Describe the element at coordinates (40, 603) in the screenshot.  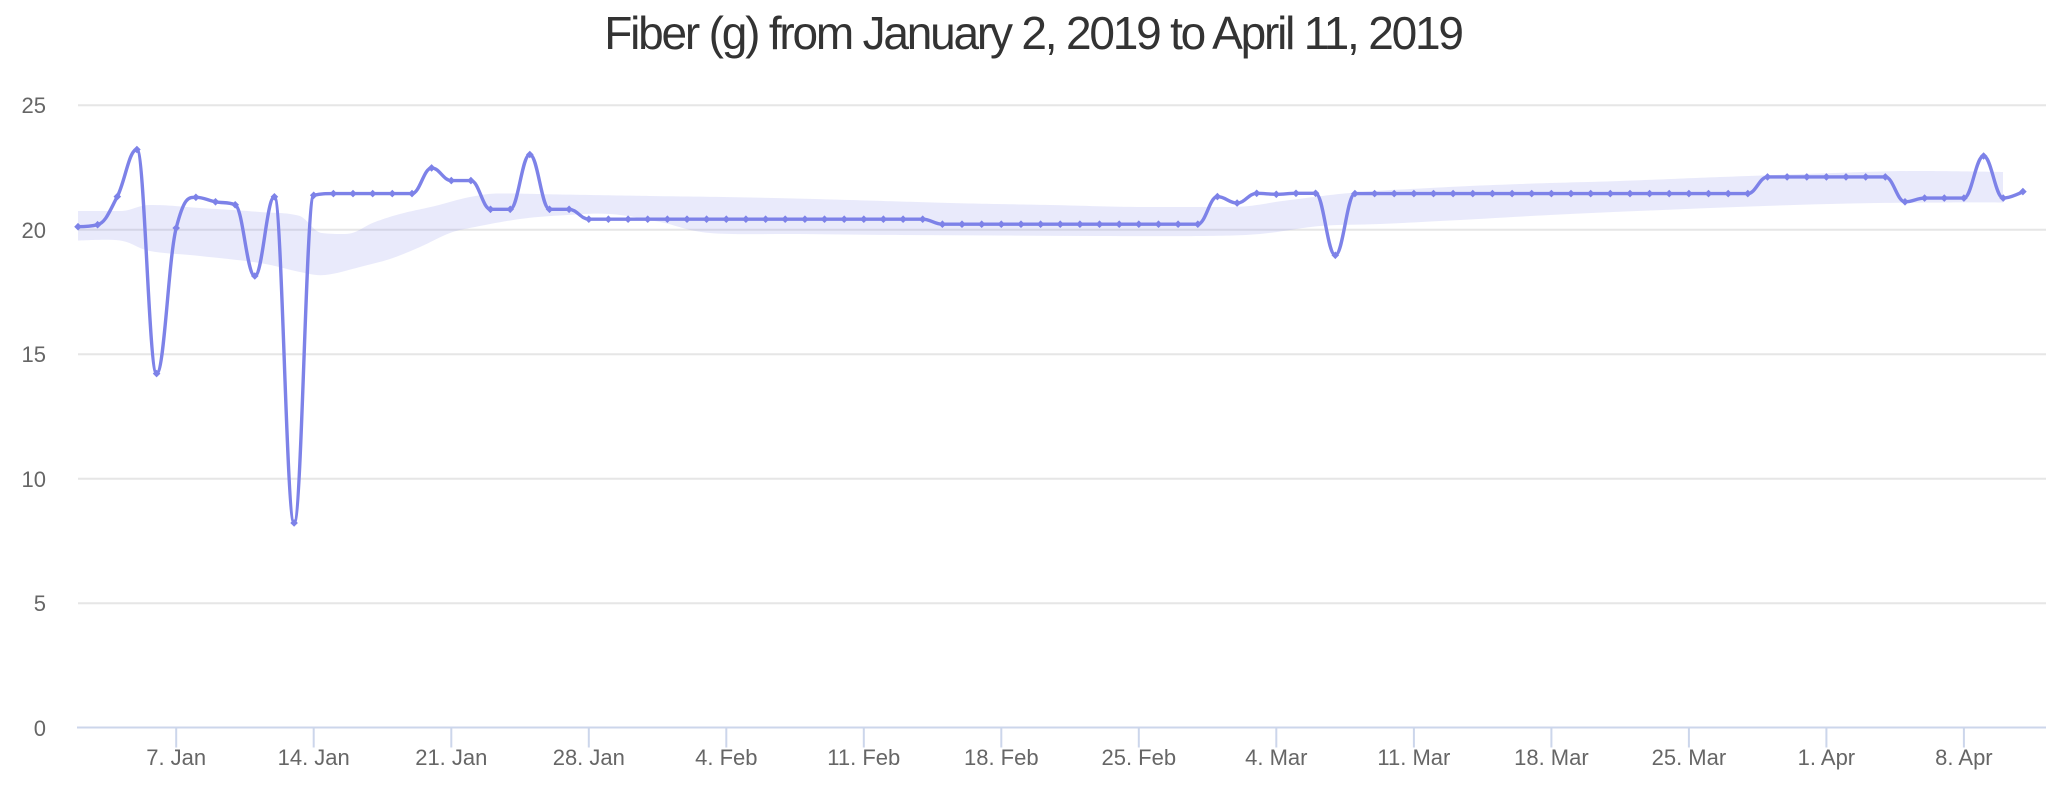
I see `svg-text: 5` at that location.